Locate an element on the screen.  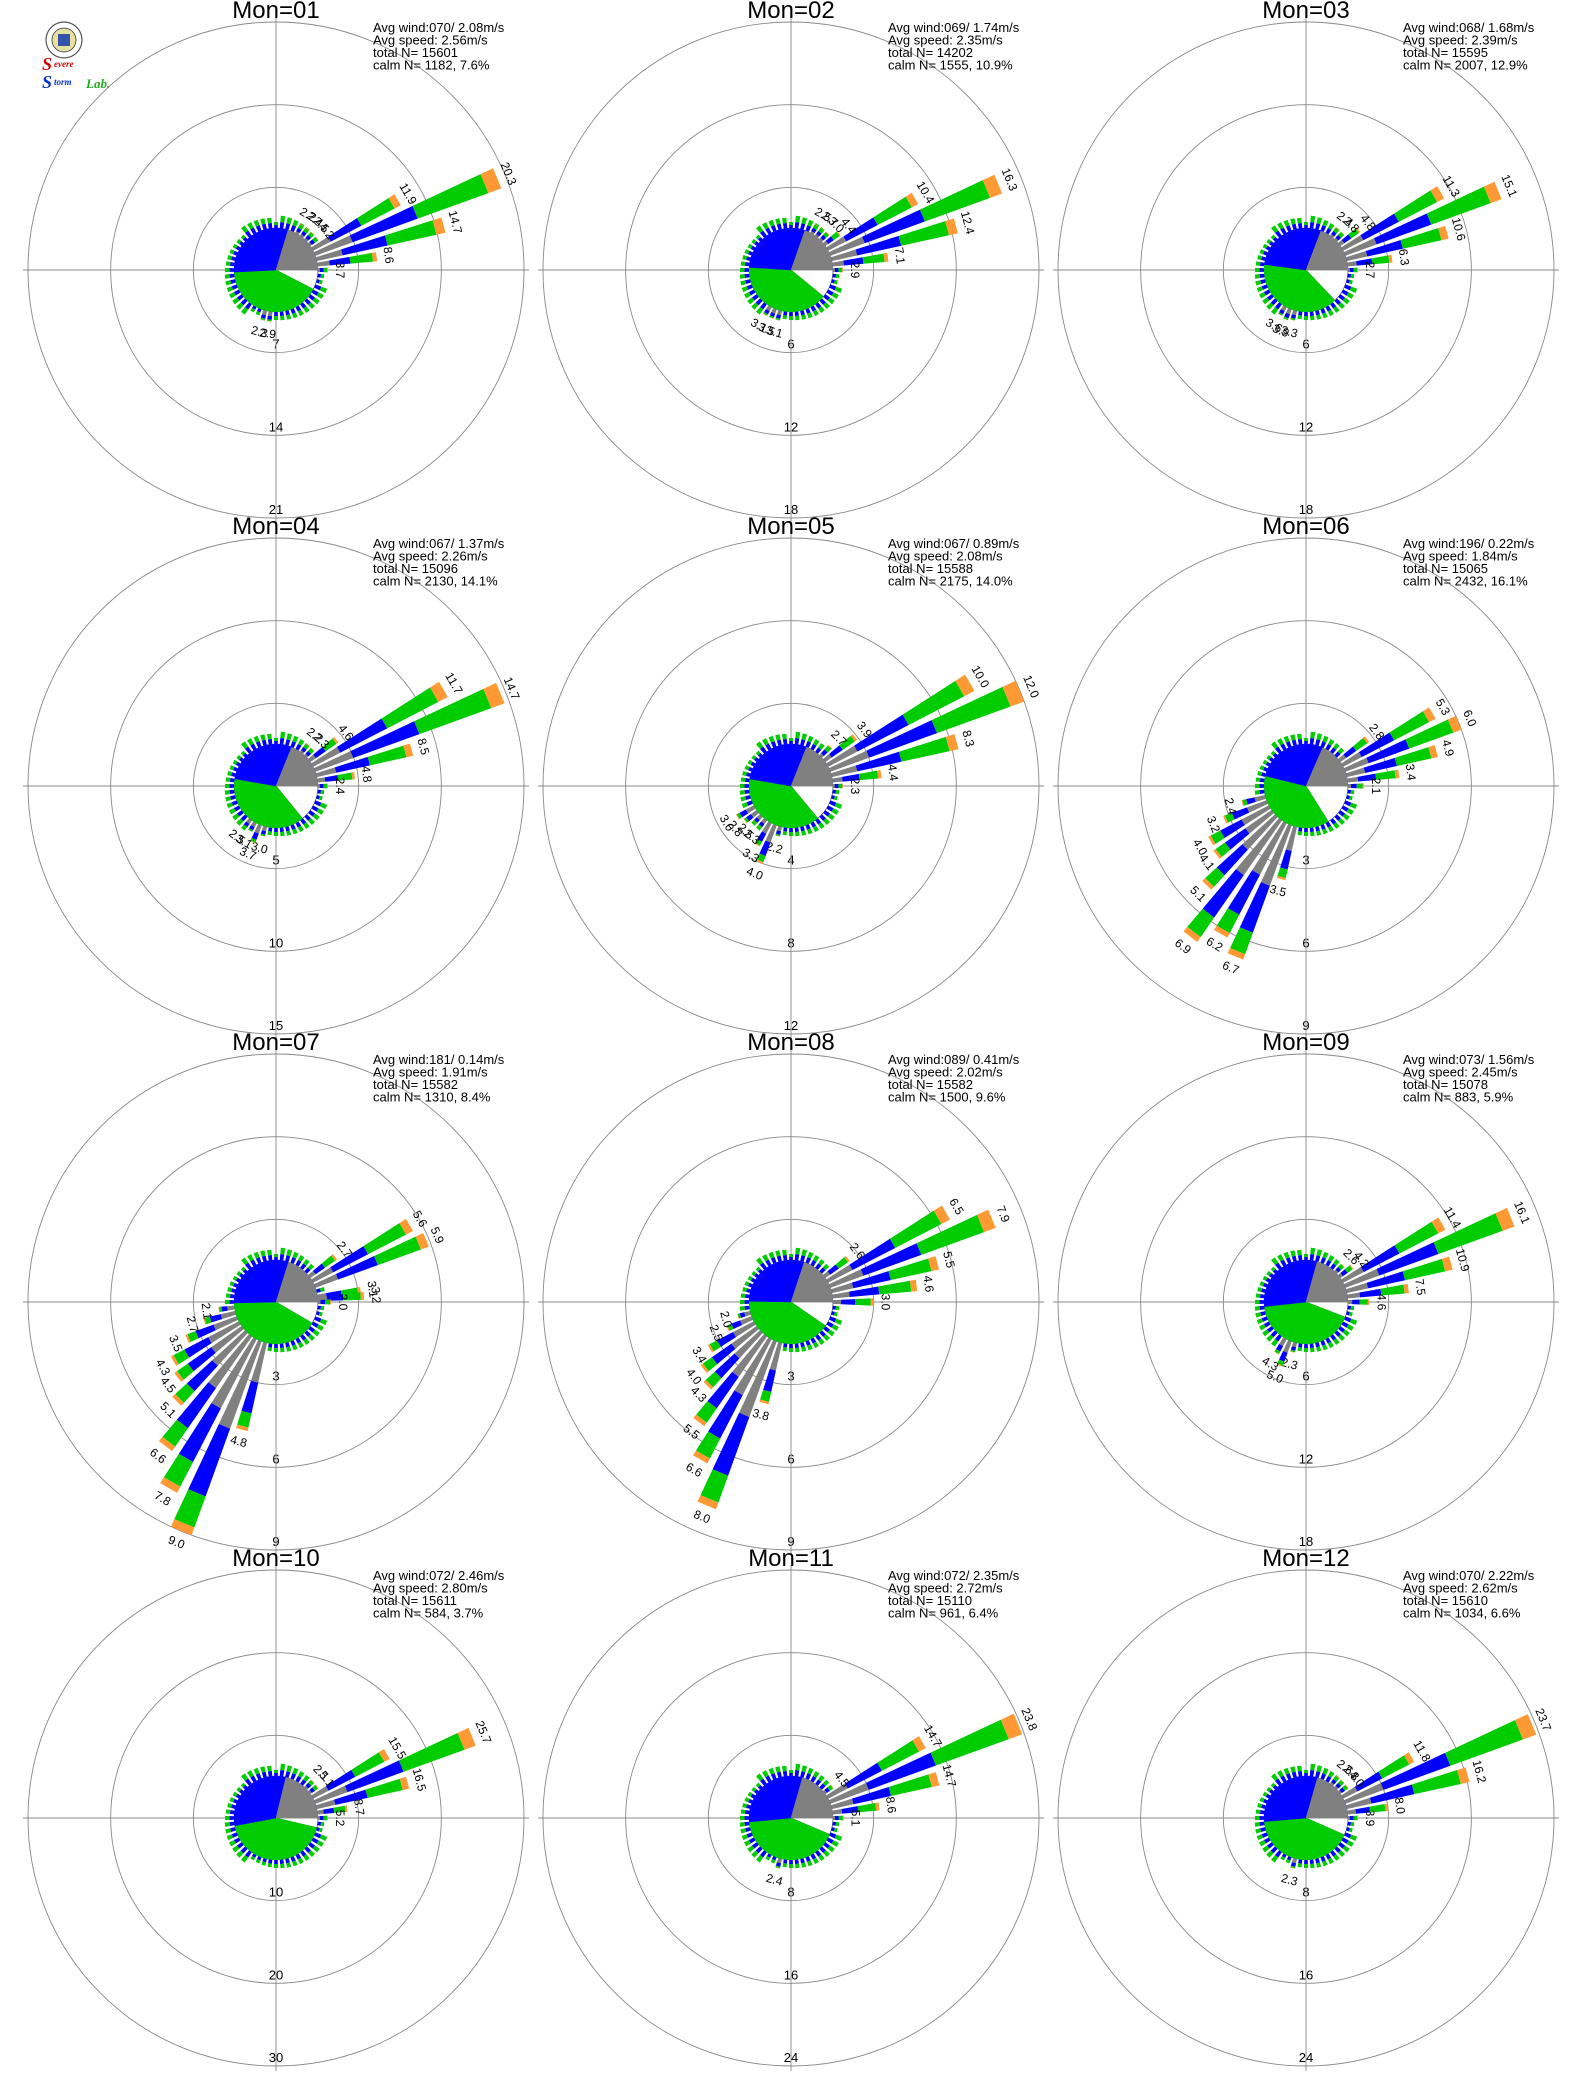
bar-value-label: 16.5 is located at coordinates (420, 1779).